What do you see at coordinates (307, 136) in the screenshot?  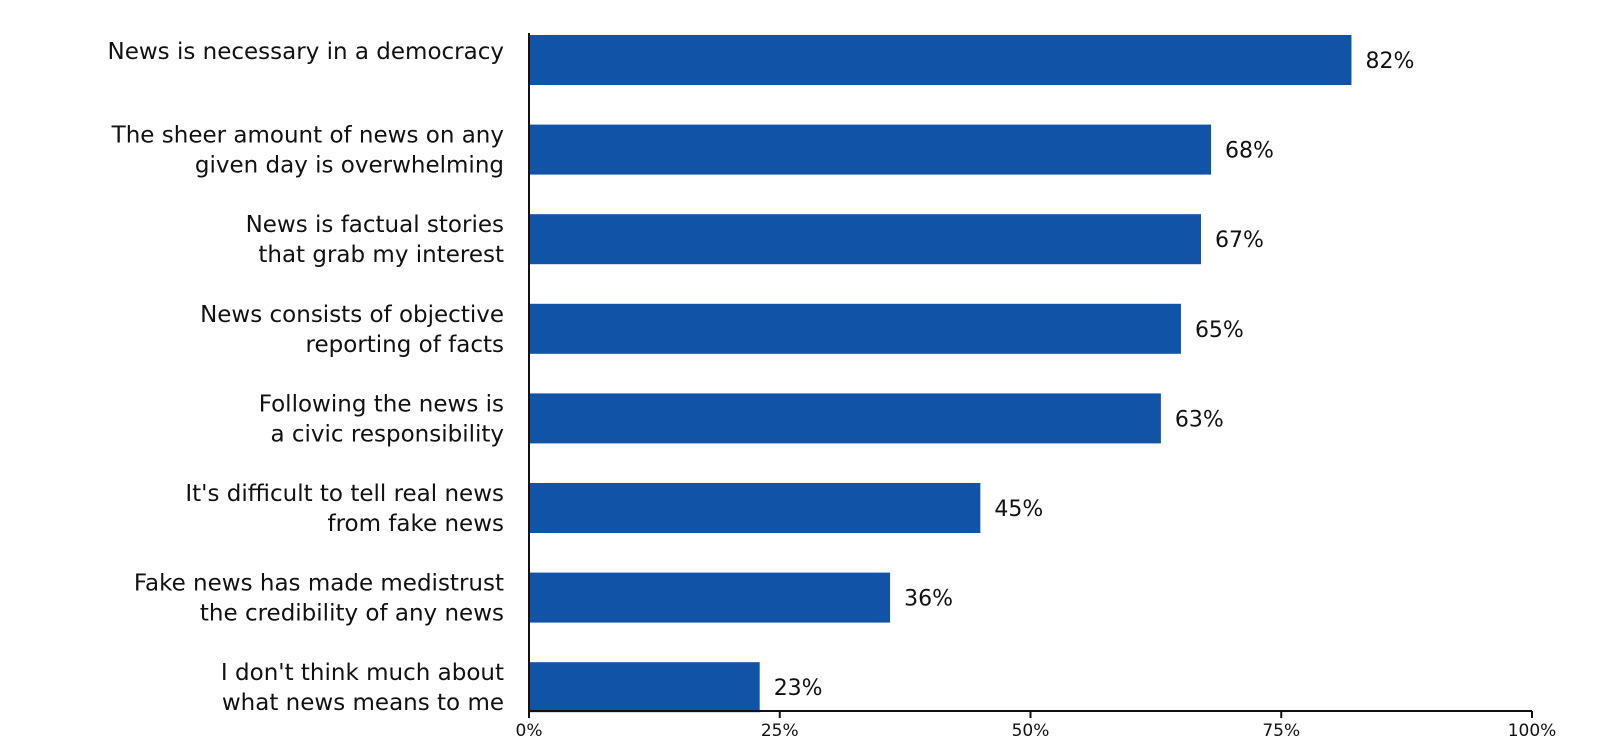 I see `category-label-line: The sheer amount of news on any` at bounding box center [307, 136].